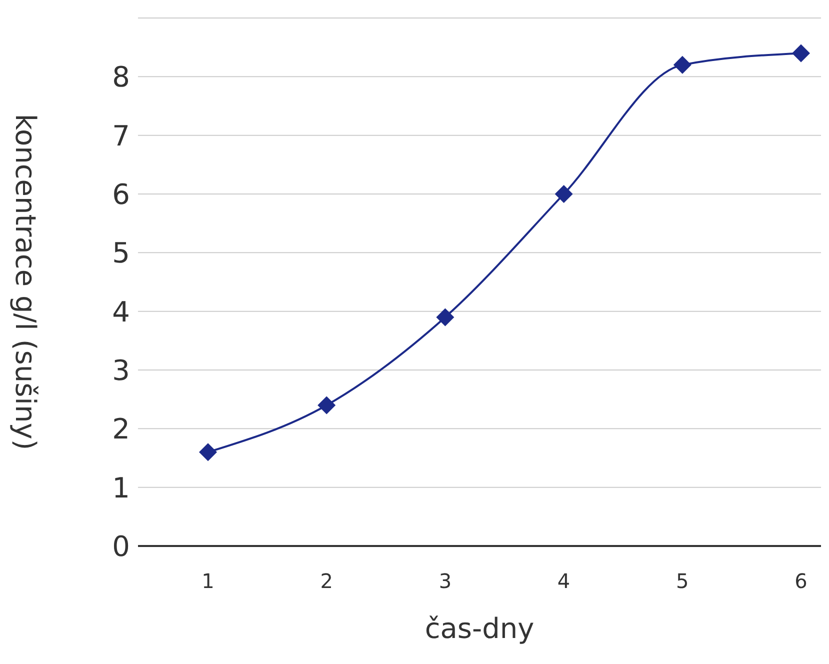 The image size is (829, 664). Describe the element at coordinates (801, 581) in the screenshot. I see `x-tick-label: 6` at that location.